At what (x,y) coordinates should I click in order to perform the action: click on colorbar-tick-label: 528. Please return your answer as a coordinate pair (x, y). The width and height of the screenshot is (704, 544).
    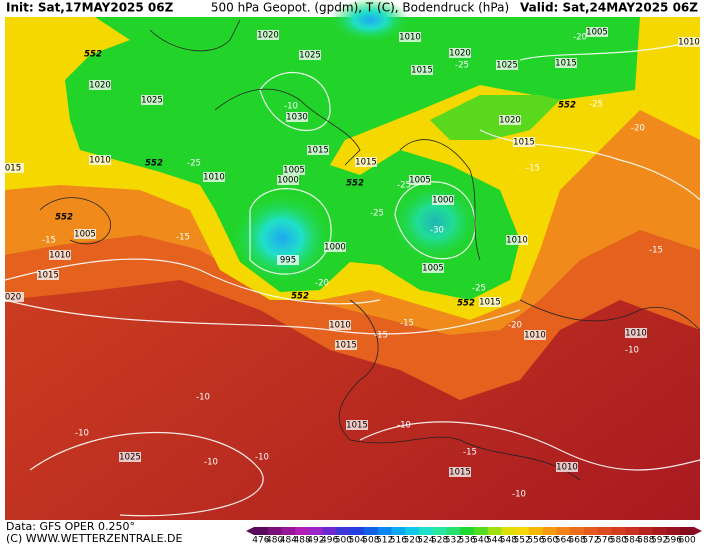
    Looking at the image, I should click on (439, 540).